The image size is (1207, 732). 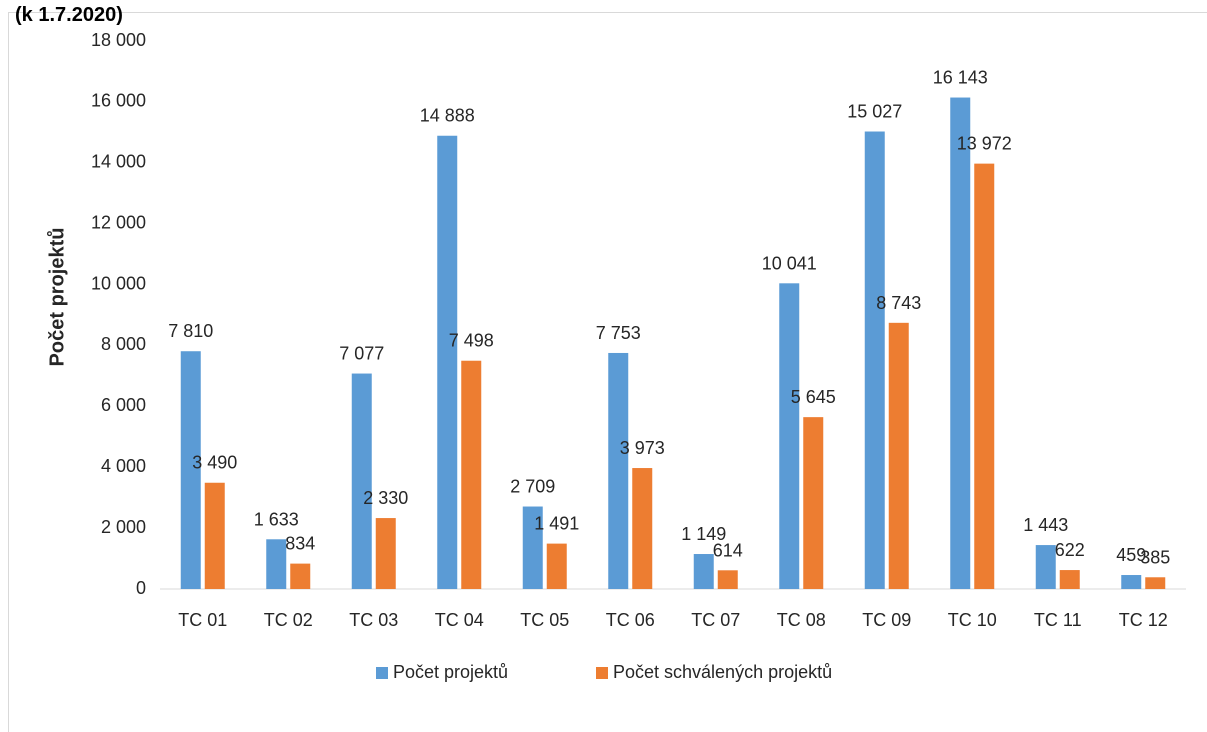 What do you see at coordinates (69, 15) in the screenshot?
I see `chart-partial-title: (k 1.7.2020)` at bounding box center [69, 15].